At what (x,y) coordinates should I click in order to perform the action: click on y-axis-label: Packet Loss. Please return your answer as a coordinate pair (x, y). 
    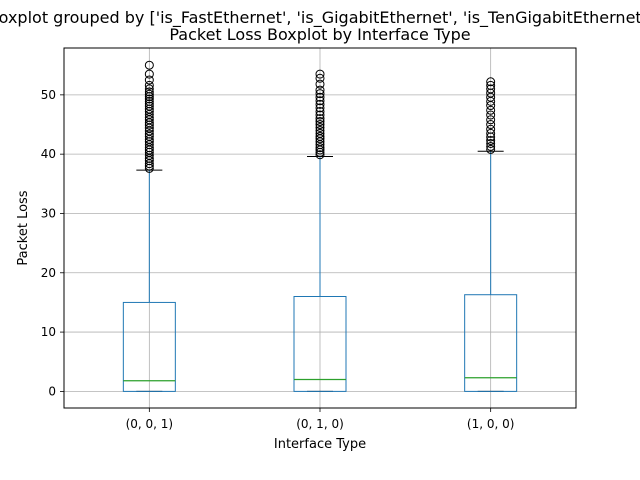
    Looking at the image, I should click on (23, 227).